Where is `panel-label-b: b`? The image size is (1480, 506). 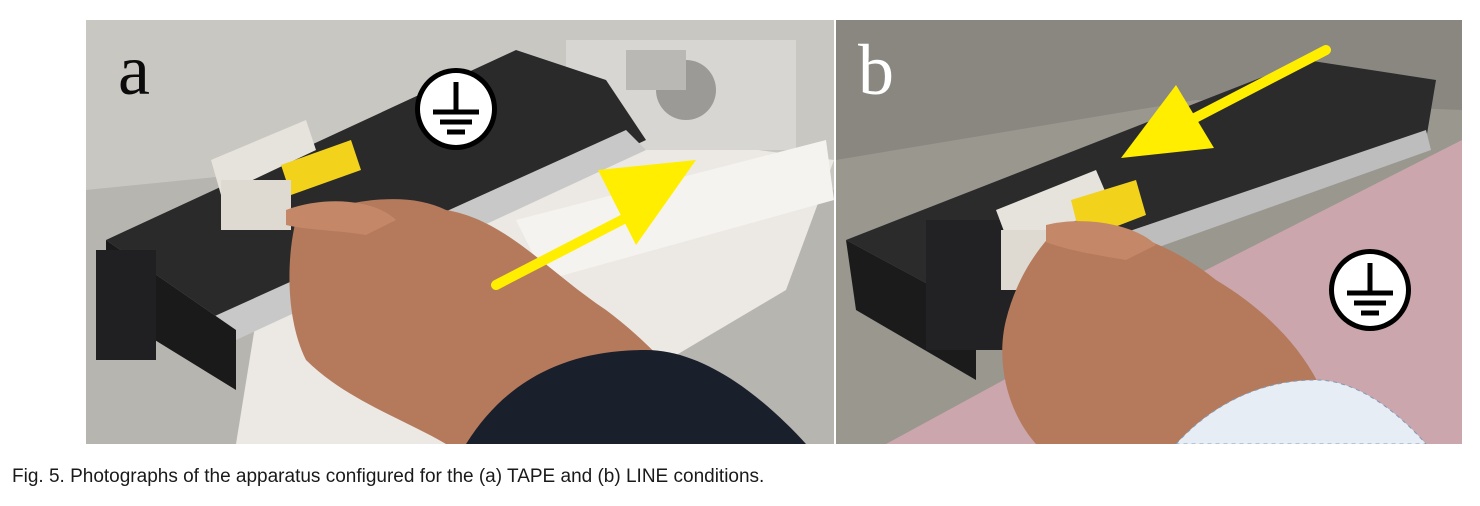 panel-label-b: b is located at coordinates (876, 70).